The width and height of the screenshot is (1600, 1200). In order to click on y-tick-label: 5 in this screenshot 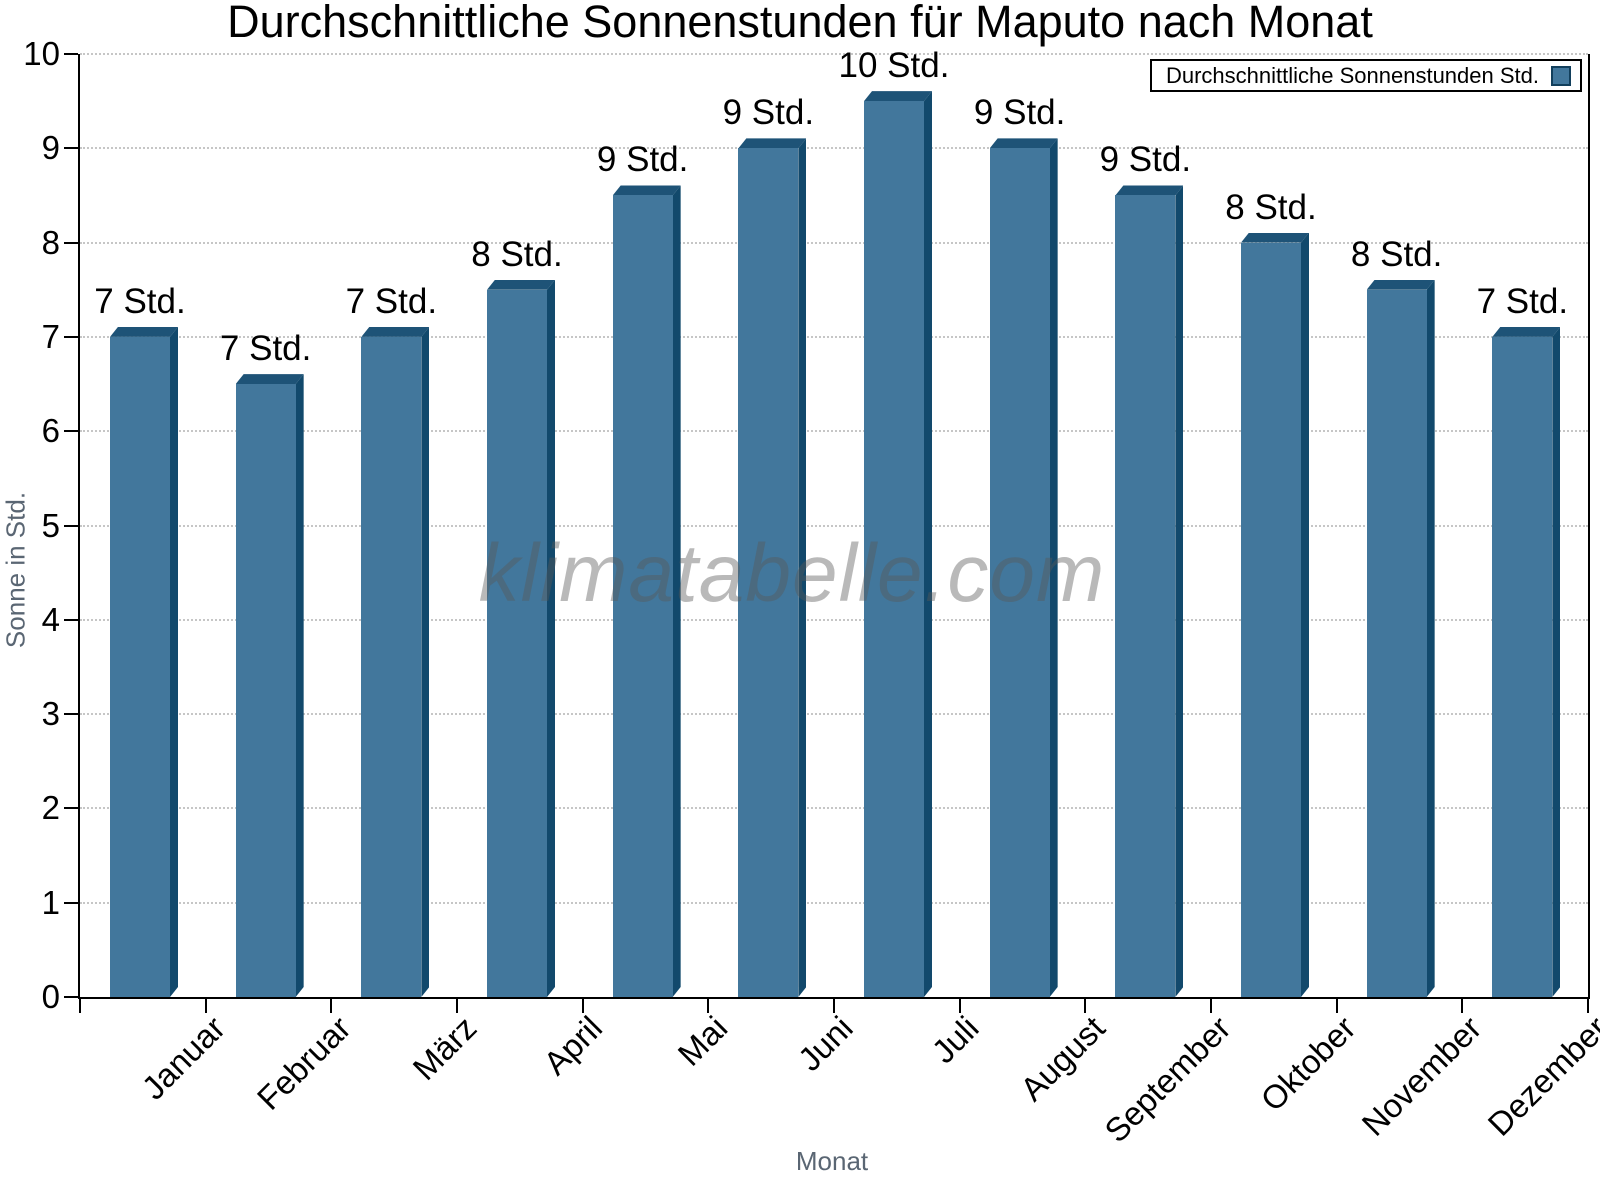, I will do `click(50, 525)`.